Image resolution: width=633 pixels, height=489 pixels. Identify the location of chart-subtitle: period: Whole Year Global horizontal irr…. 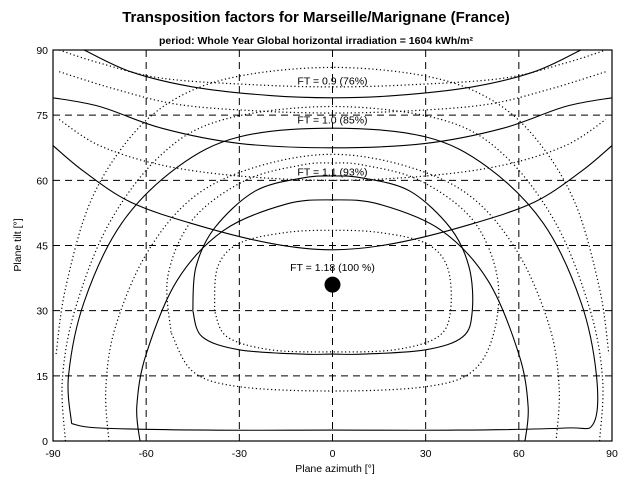
(316, 41).